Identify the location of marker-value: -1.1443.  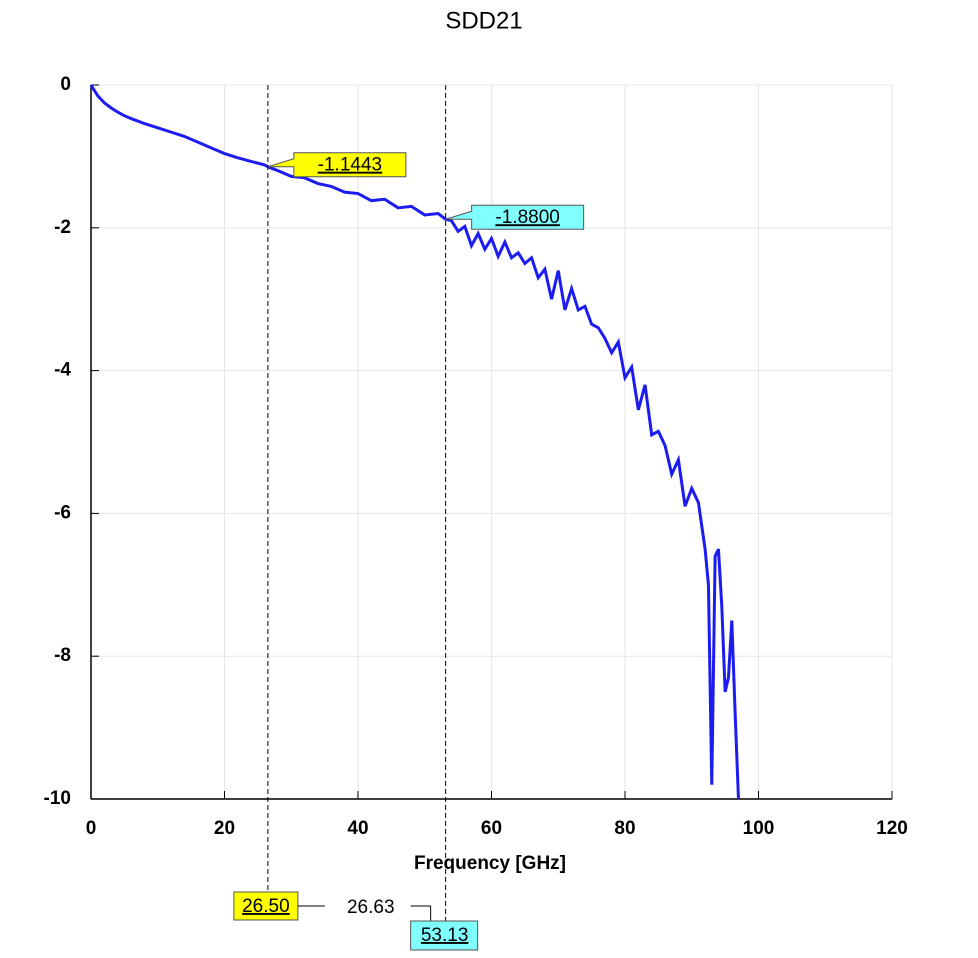
(350, 165).